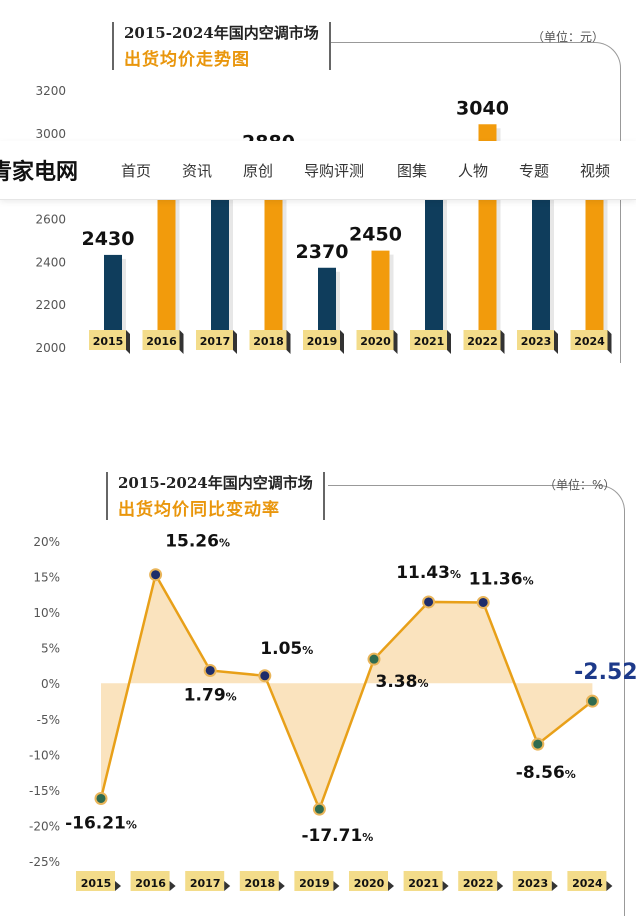  Describe the element at coordinates (44, 862) in the screenshot. I see `y-tick-label: -25%` at that location.